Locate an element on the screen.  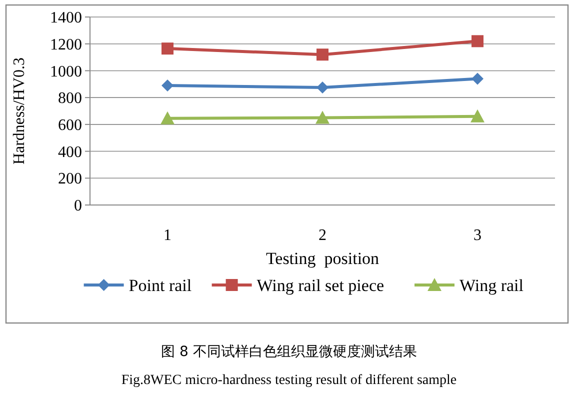
y-tick-label: 600 is located at coordinates (70, 125).